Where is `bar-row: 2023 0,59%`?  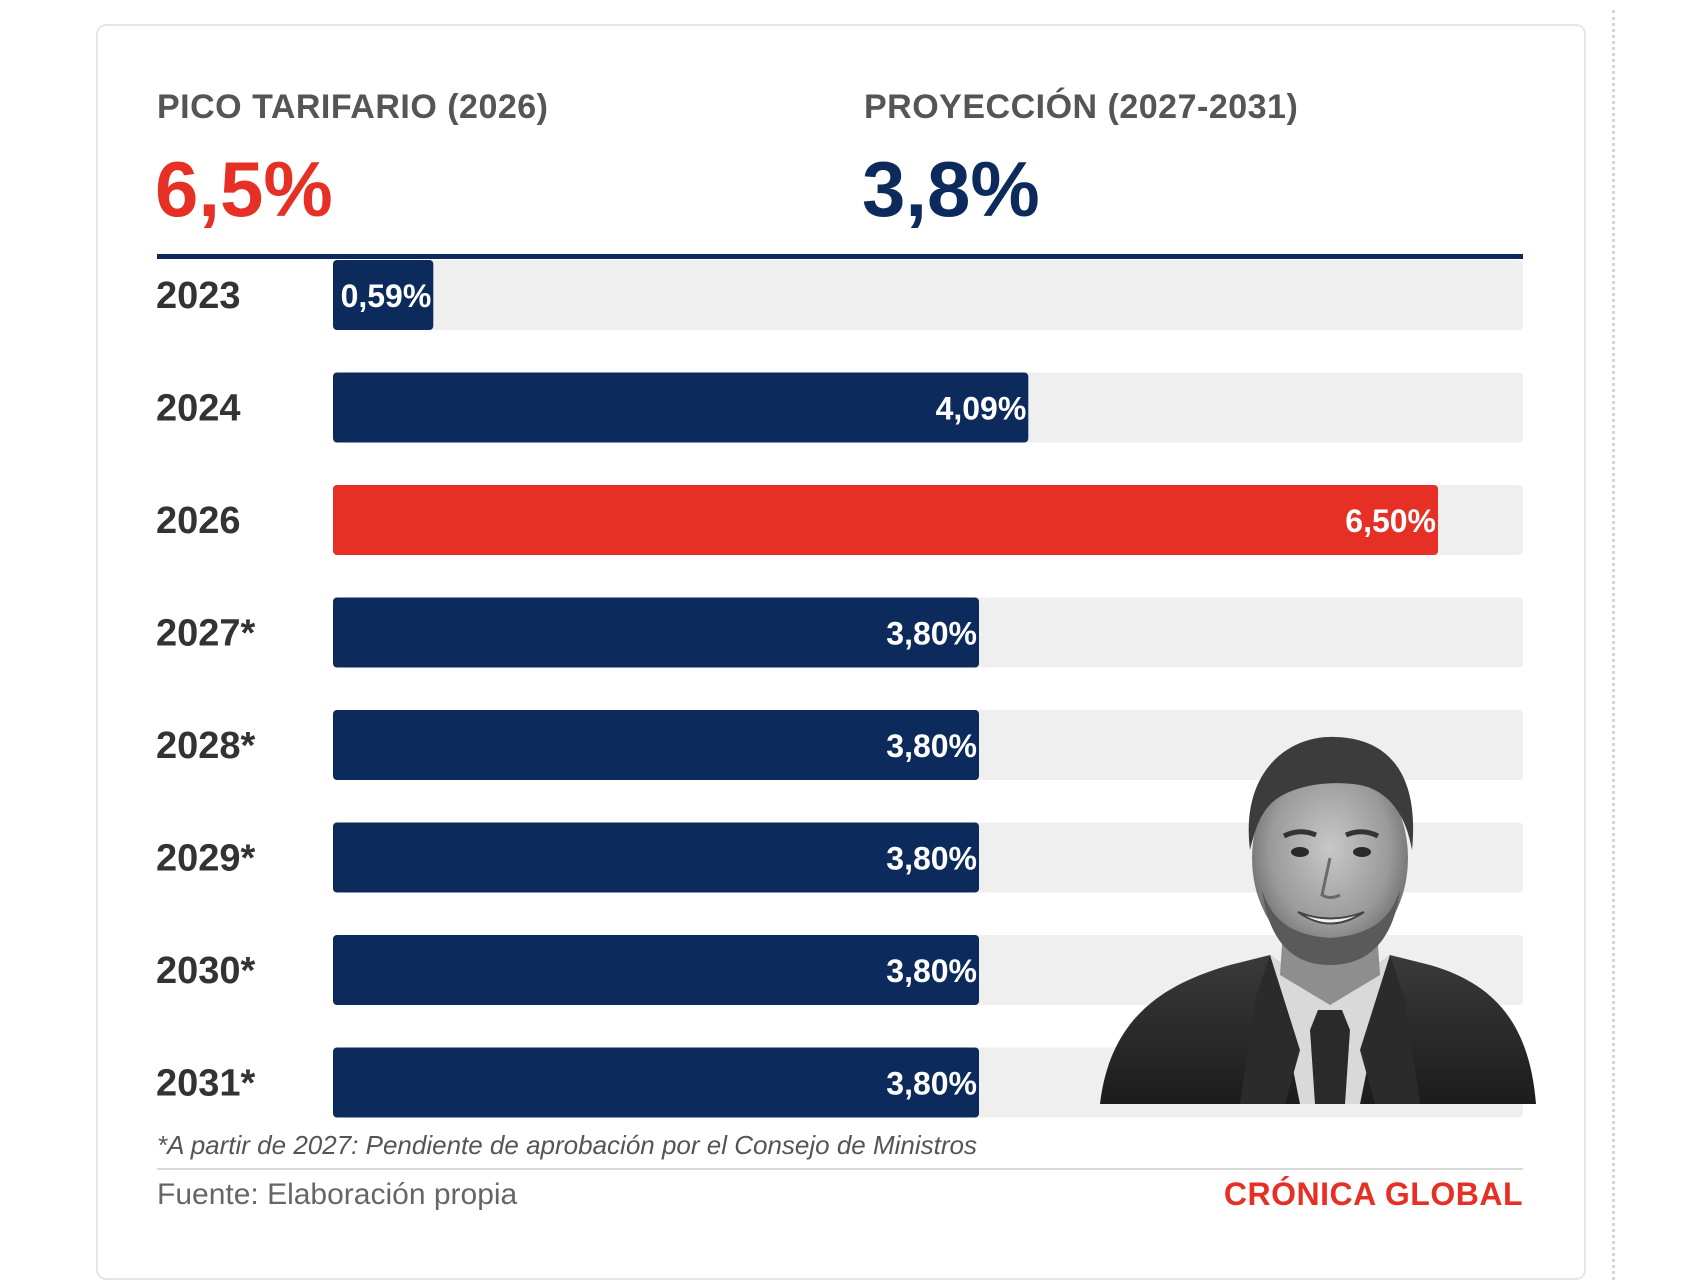 bar-row: 2023 0,59% is located at coordinates (839, 295).